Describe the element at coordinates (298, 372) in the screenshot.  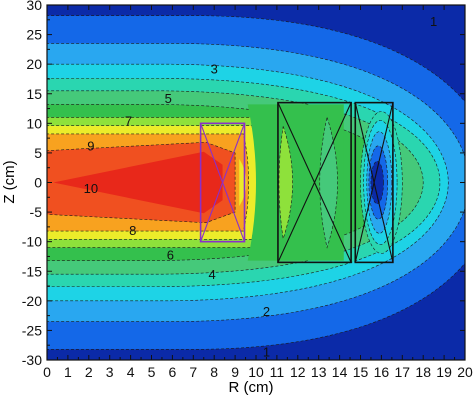
I see `x-tick-label: 12` at that location.